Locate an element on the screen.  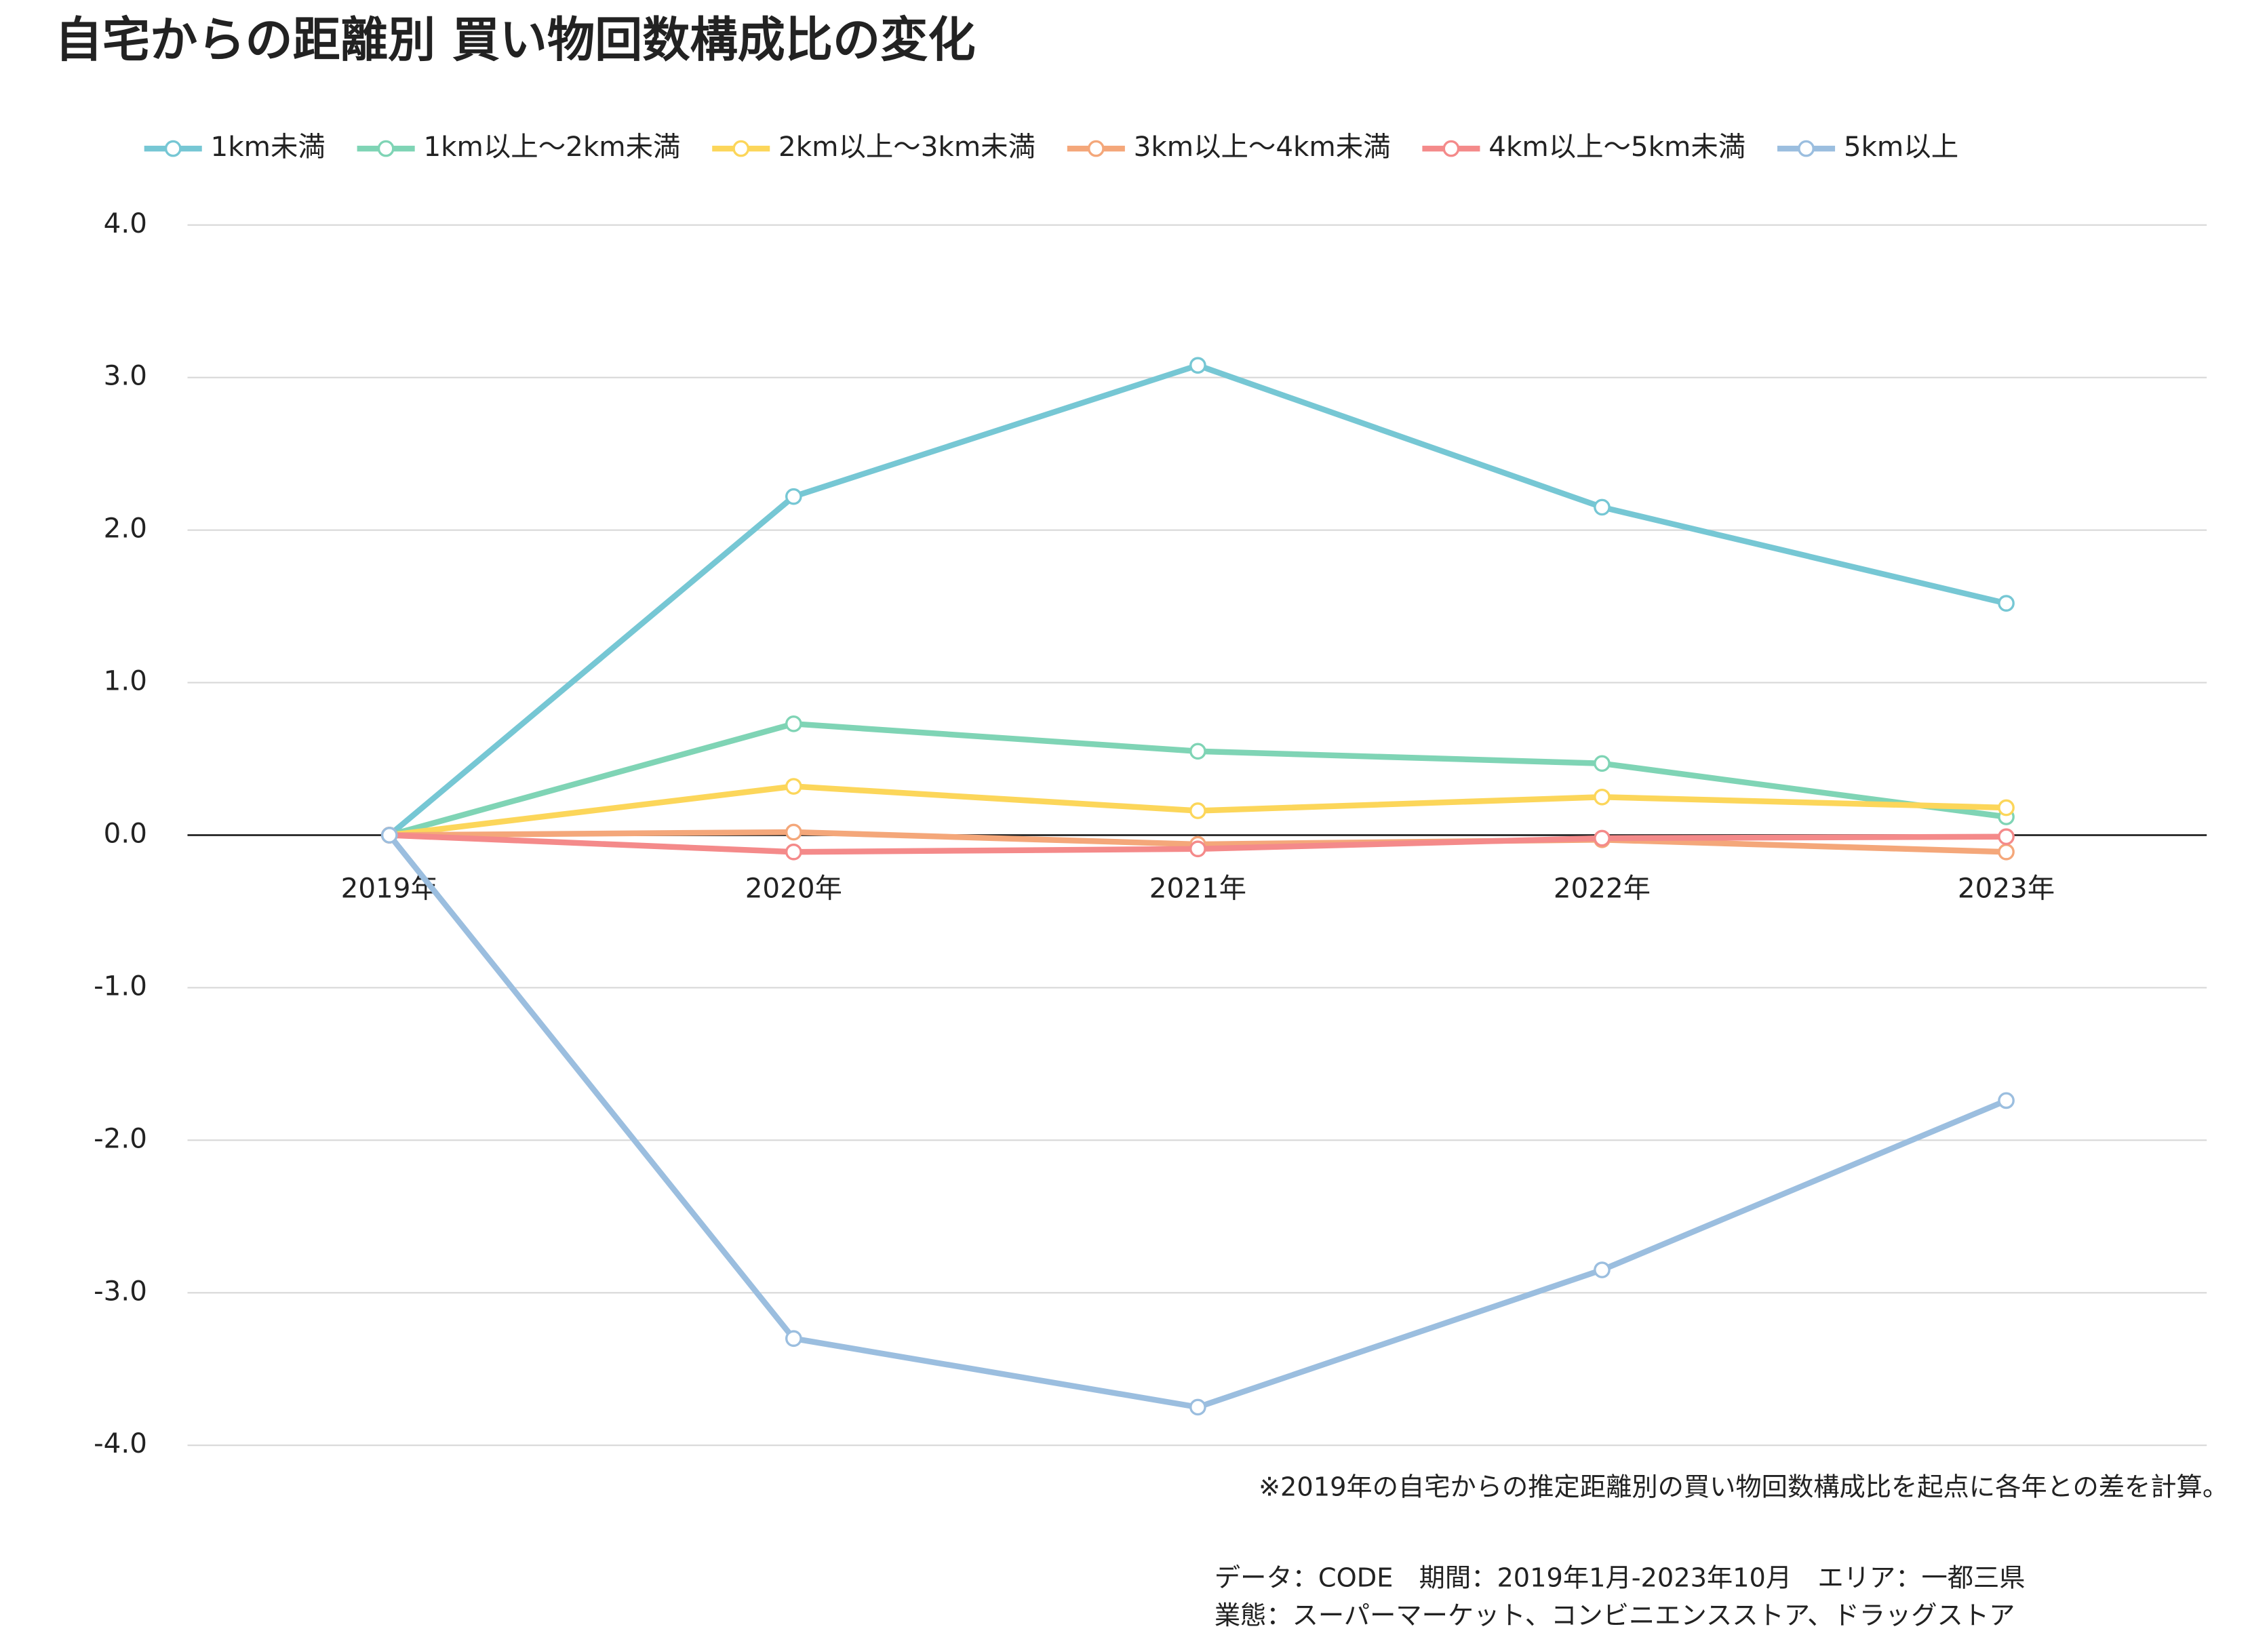
source: 業態：スーパーマーケット、コンビニエンスストア、ドラッグストア is located at coordinates (1615, 1615).